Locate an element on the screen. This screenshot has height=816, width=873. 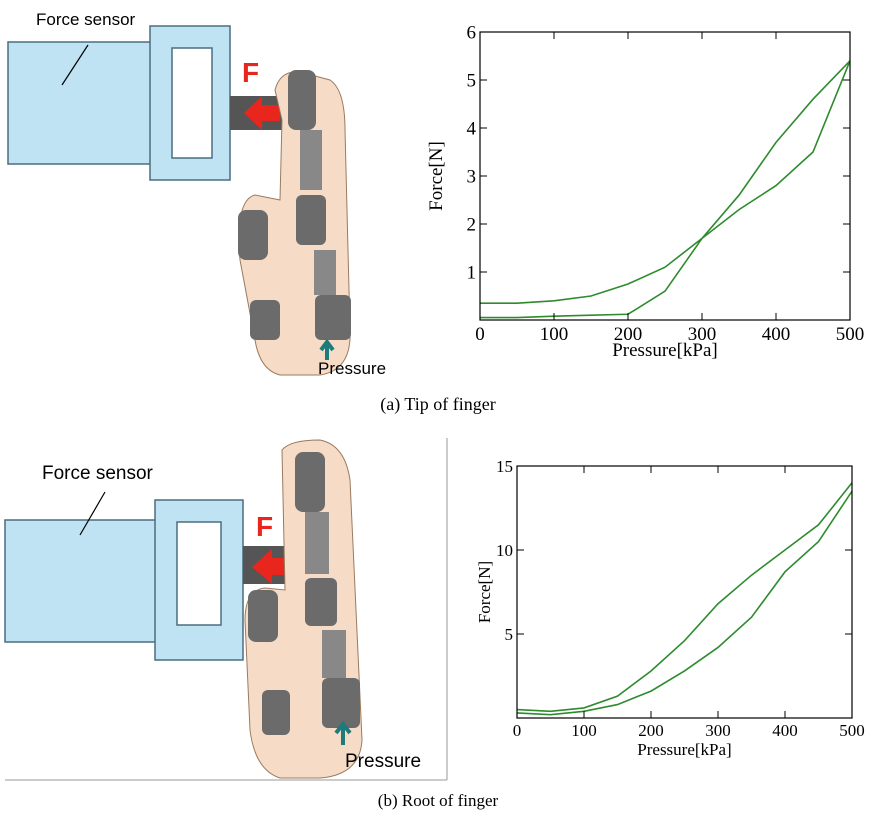
y-tick-label: 6 is located at coordinates (472, 33).